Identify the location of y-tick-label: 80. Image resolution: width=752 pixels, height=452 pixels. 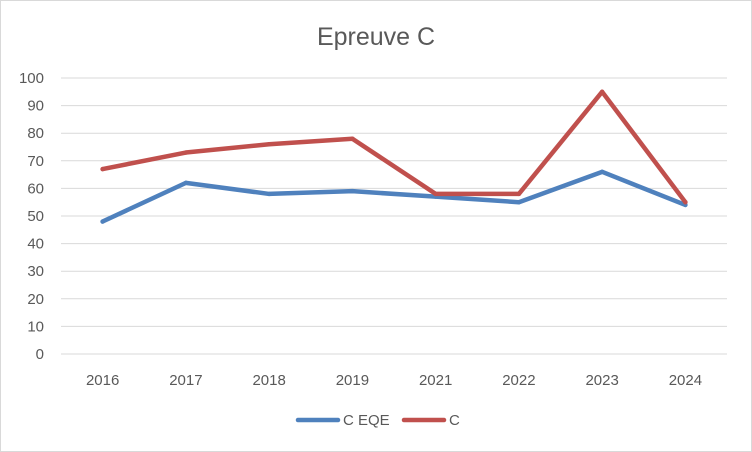
(35, 133).